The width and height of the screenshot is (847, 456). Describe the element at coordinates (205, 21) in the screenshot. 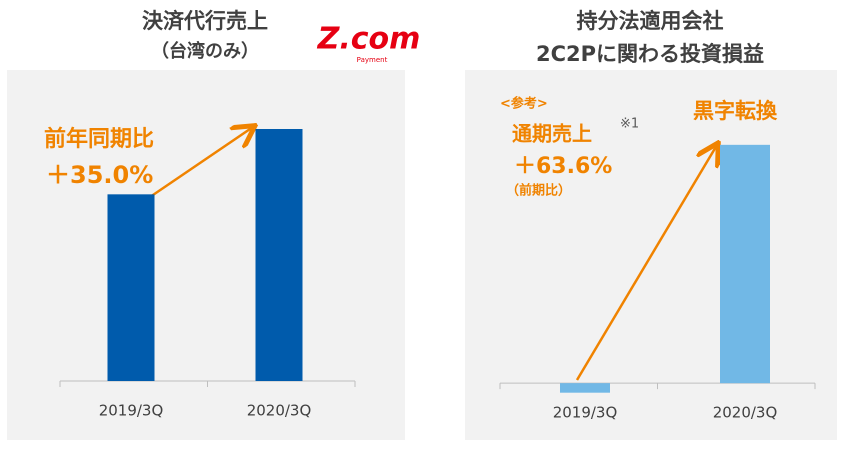

I see `chart-title: 決済代行売上` at that location.